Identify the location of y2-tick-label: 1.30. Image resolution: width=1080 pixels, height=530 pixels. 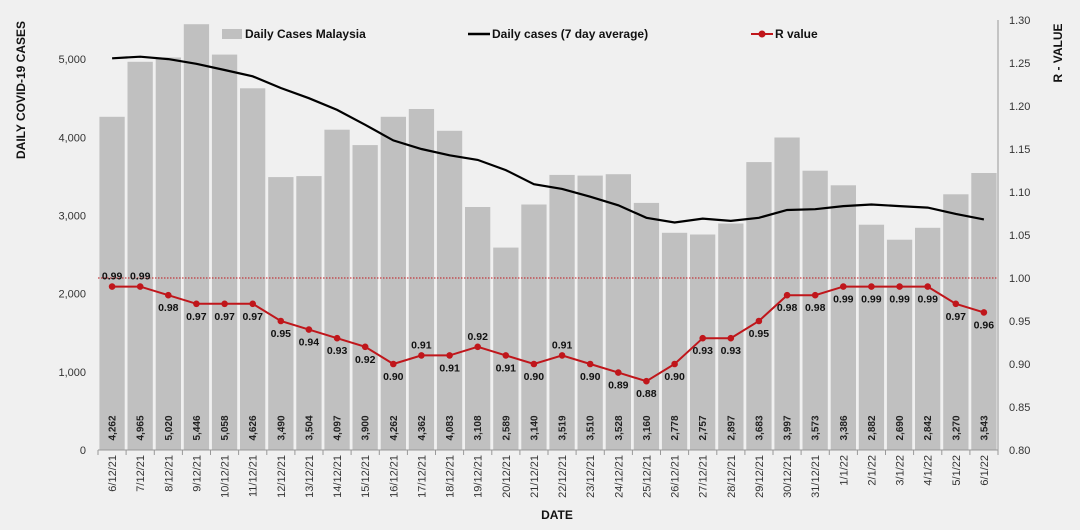
(1019, 21).